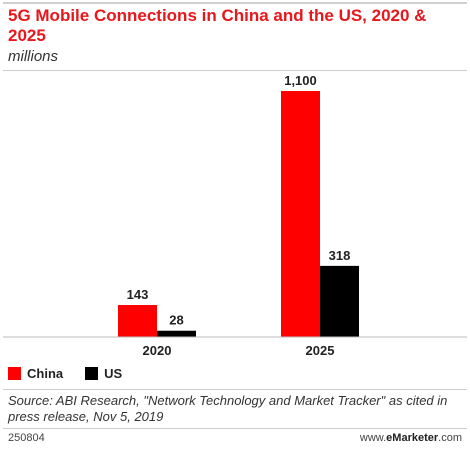  I want to click on legend-divider, so click(235, 389).